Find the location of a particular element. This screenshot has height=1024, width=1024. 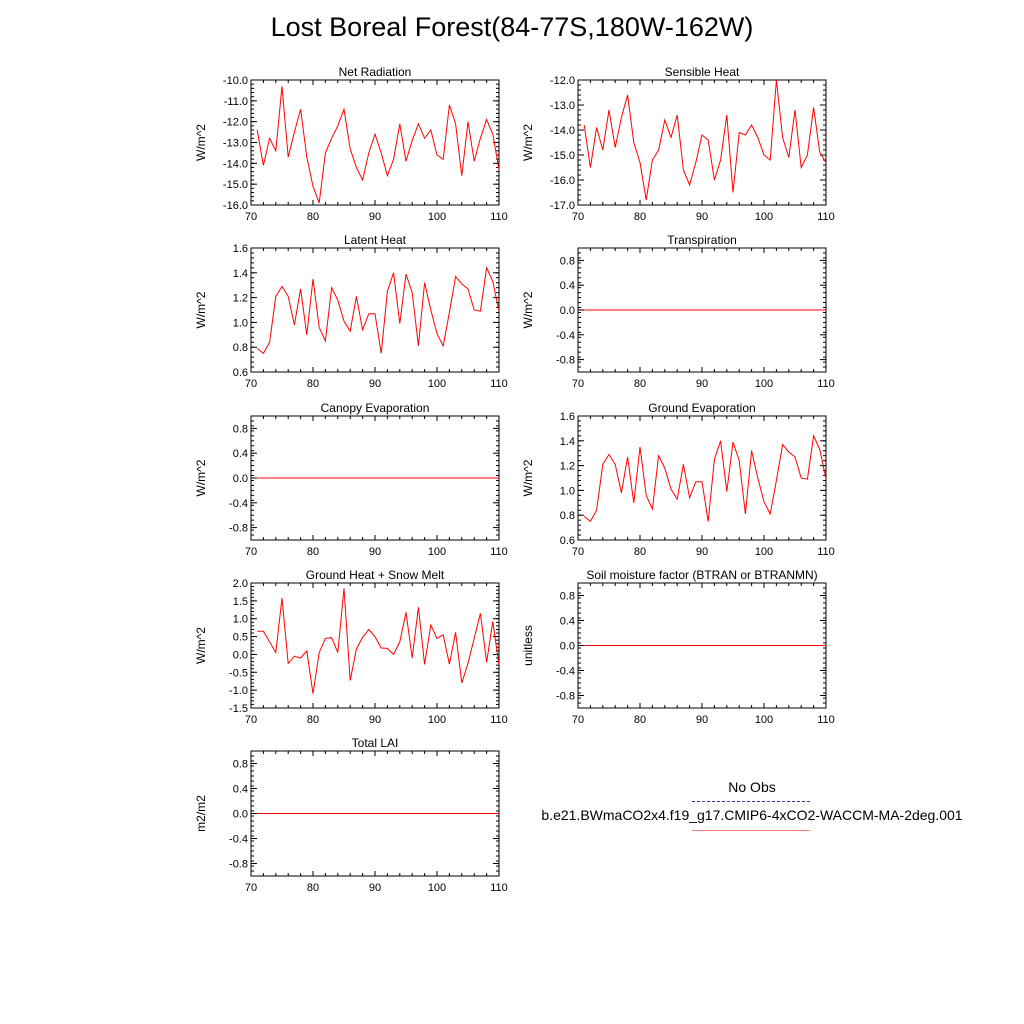

y-tick-label: -13.0 is located at coordinates (562, 106).